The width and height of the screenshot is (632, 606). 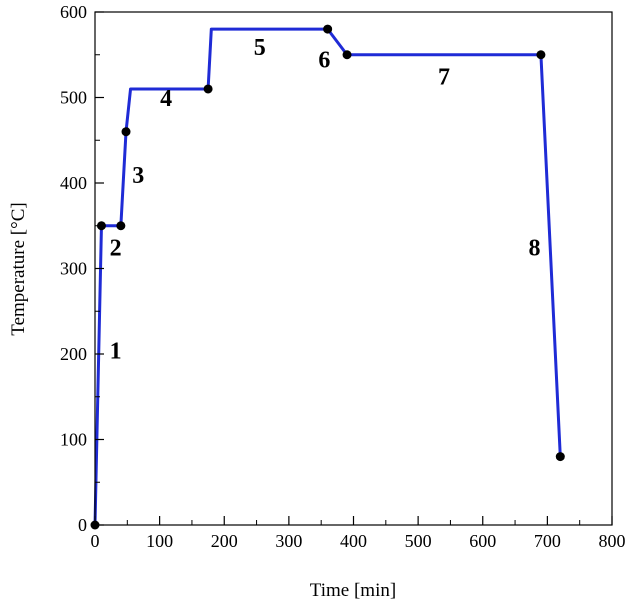 I want to click on x-tick-label: 700, so click(x=547, y=541).